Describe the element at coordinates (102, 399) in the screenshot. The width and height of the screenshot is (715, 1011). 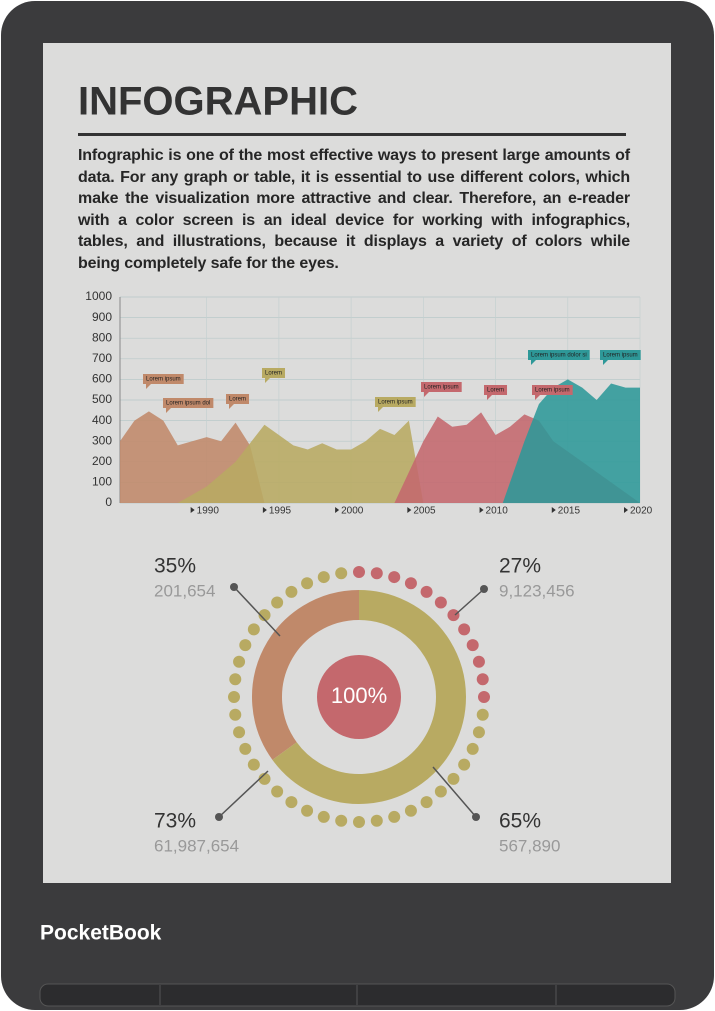
I see `y-tick-label: 500` at that location.